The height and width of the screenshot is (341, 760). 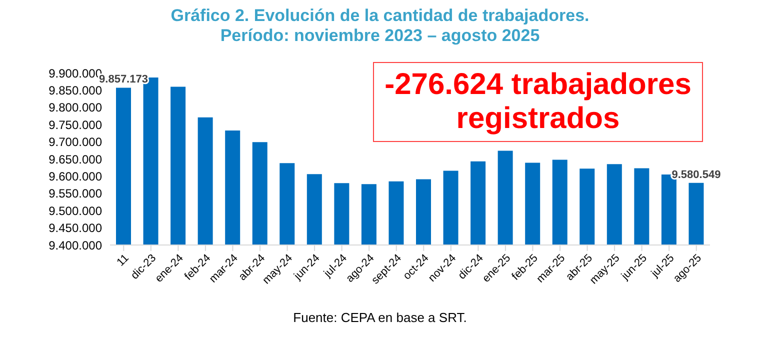 What do you see at coordinates (75, 193) in the screenshot?
I see `y-tick-label: 9.550.000` at bounding box center [75, 193].